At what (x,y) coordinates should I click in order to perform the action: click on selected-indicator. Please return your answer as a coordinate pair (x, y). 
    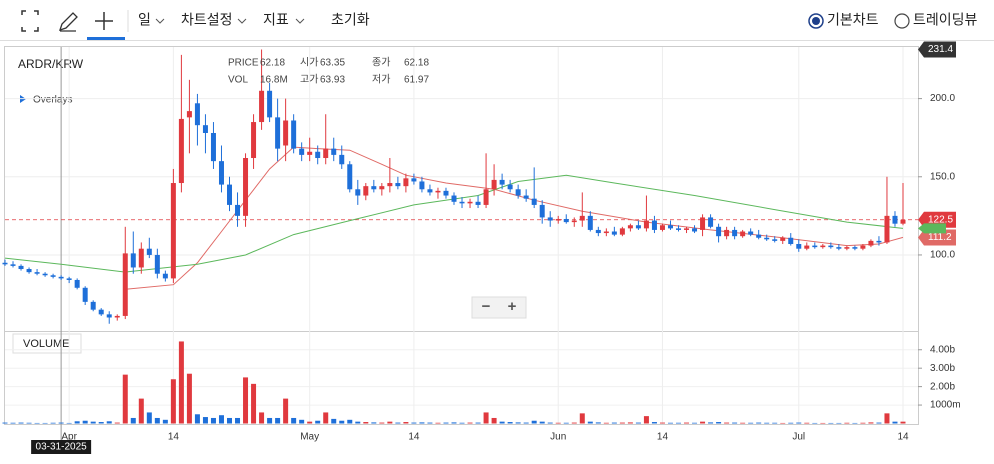
    Looking at the image, I should click on (106, 38).